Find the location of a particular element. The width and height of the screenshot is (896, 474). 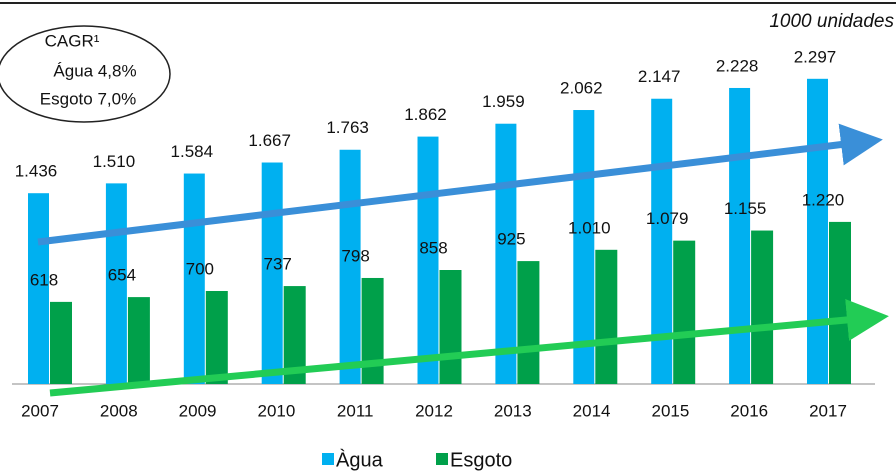

x-tick-label: 2012 is located at coordinates (434, 410).